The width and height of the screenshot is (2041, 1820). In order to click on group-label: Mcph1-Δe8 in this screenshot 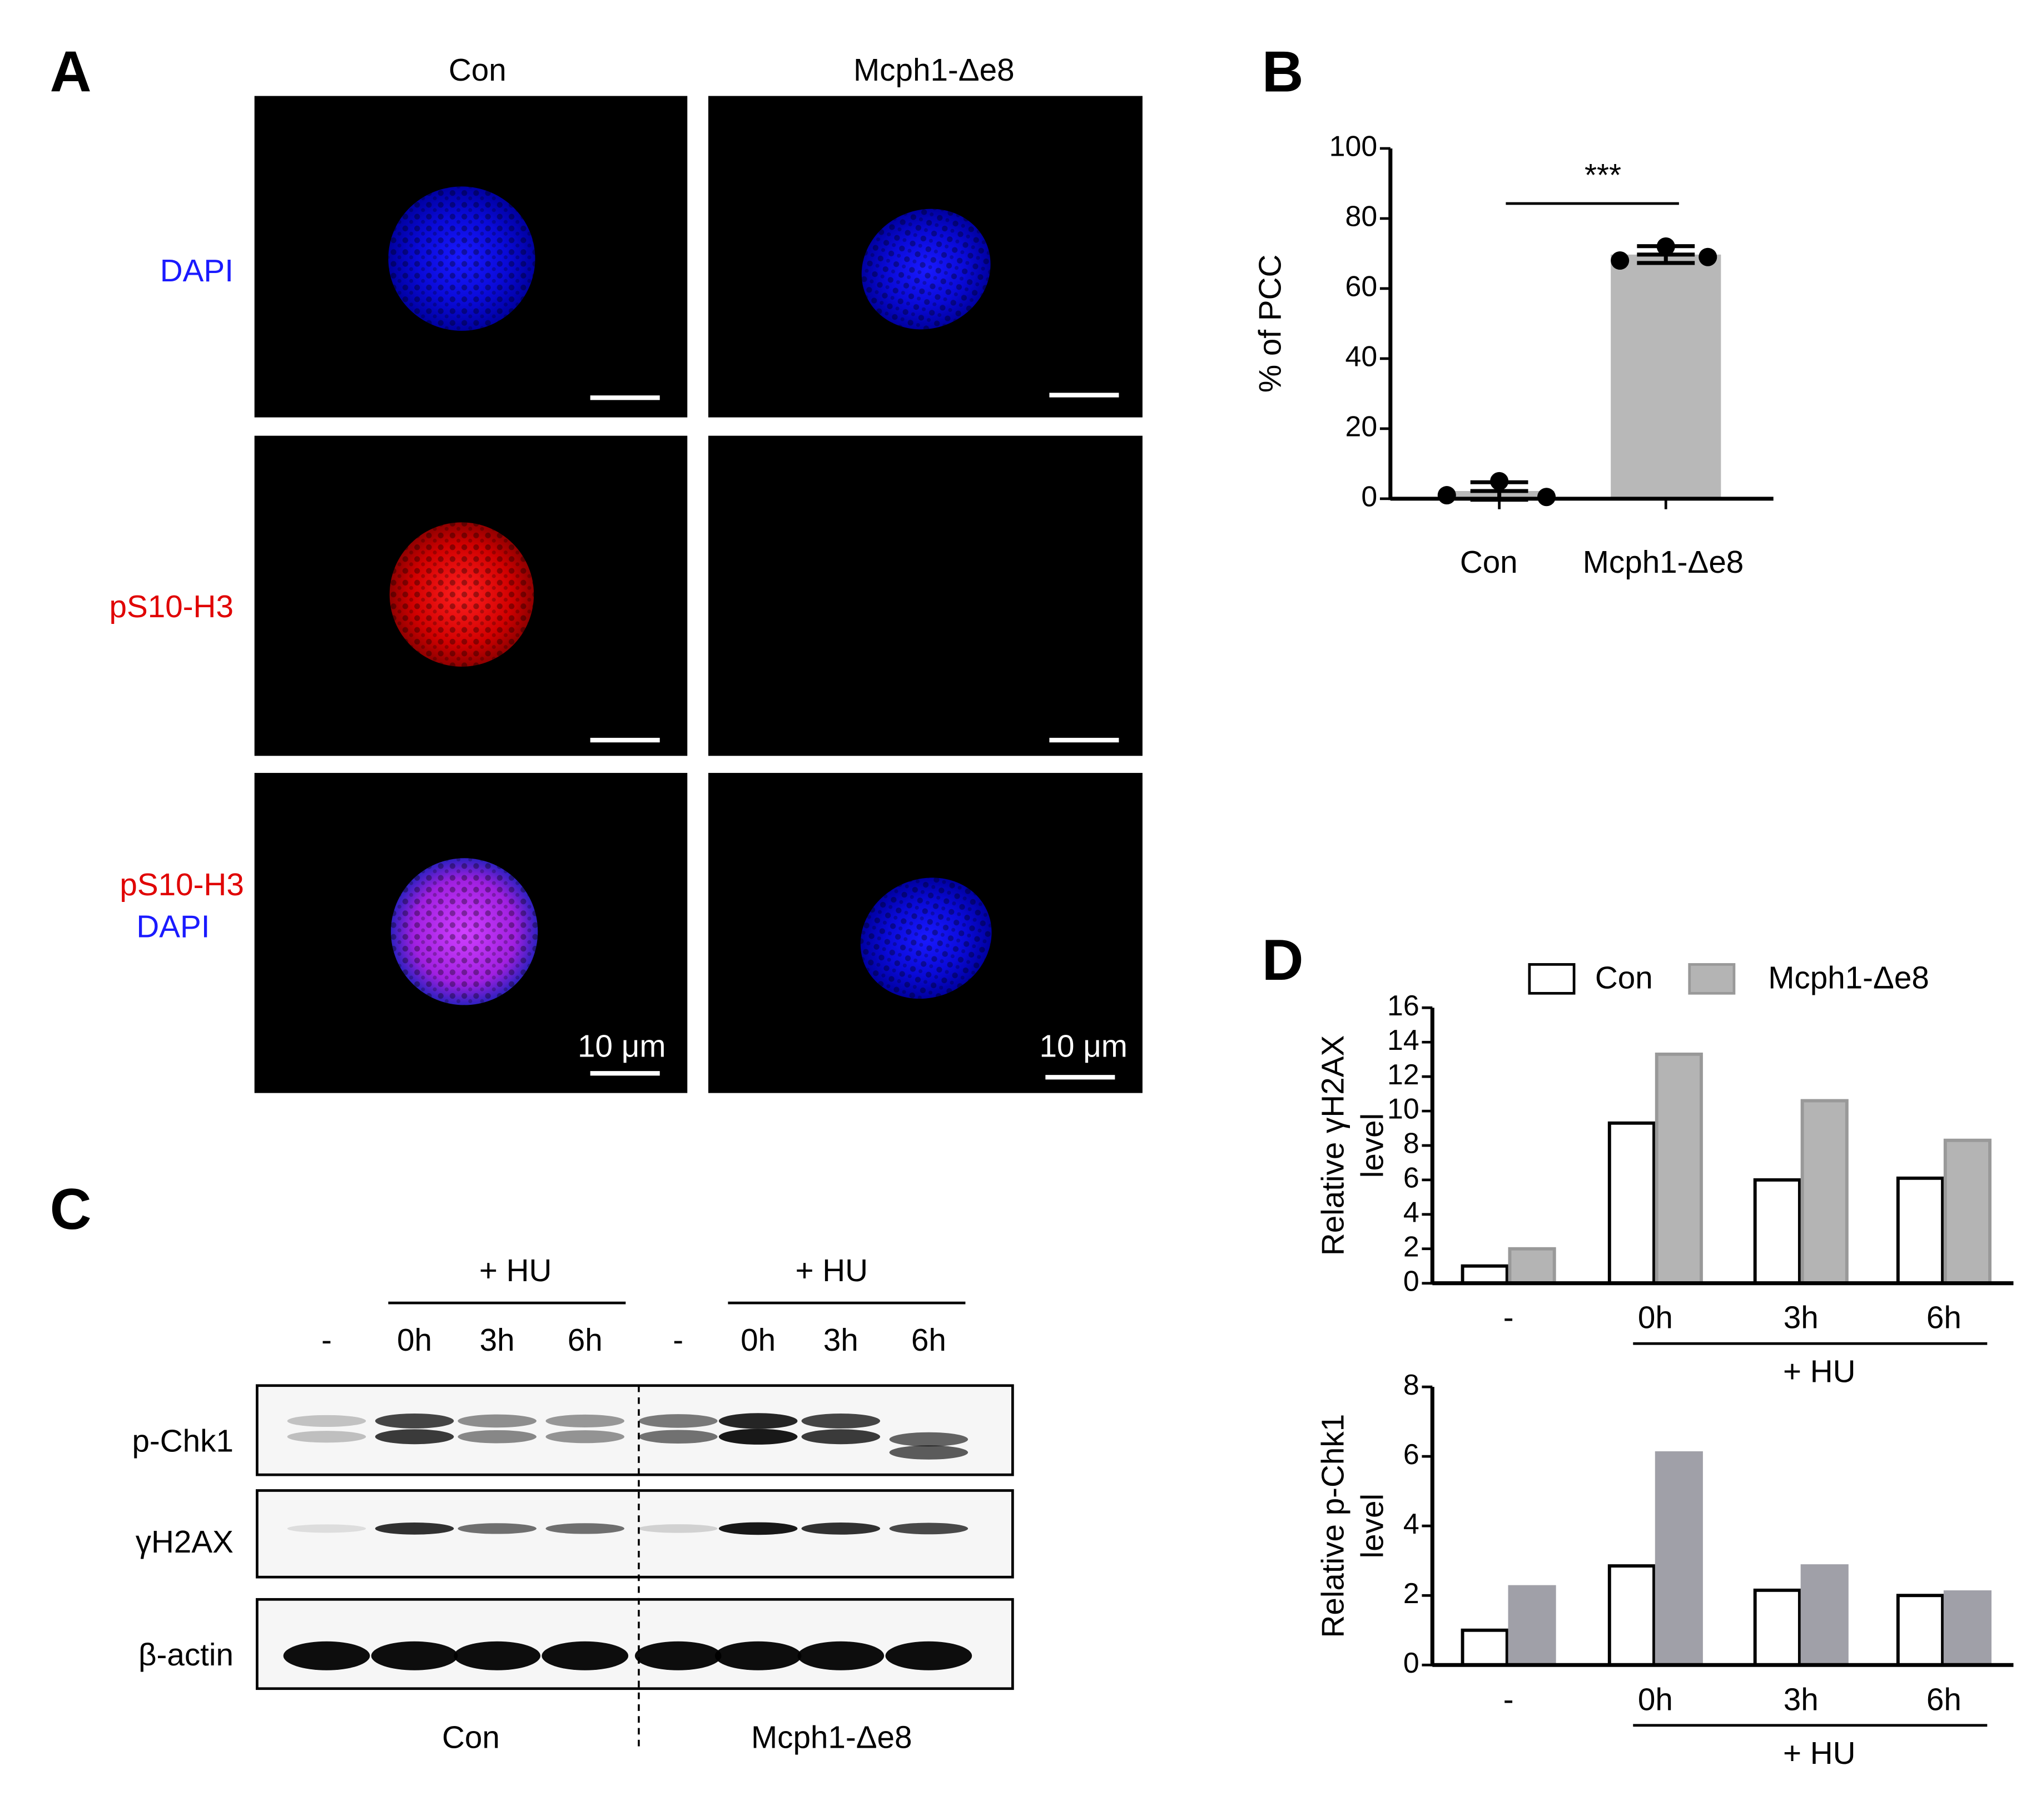, I will do `click(832, 1738)`.